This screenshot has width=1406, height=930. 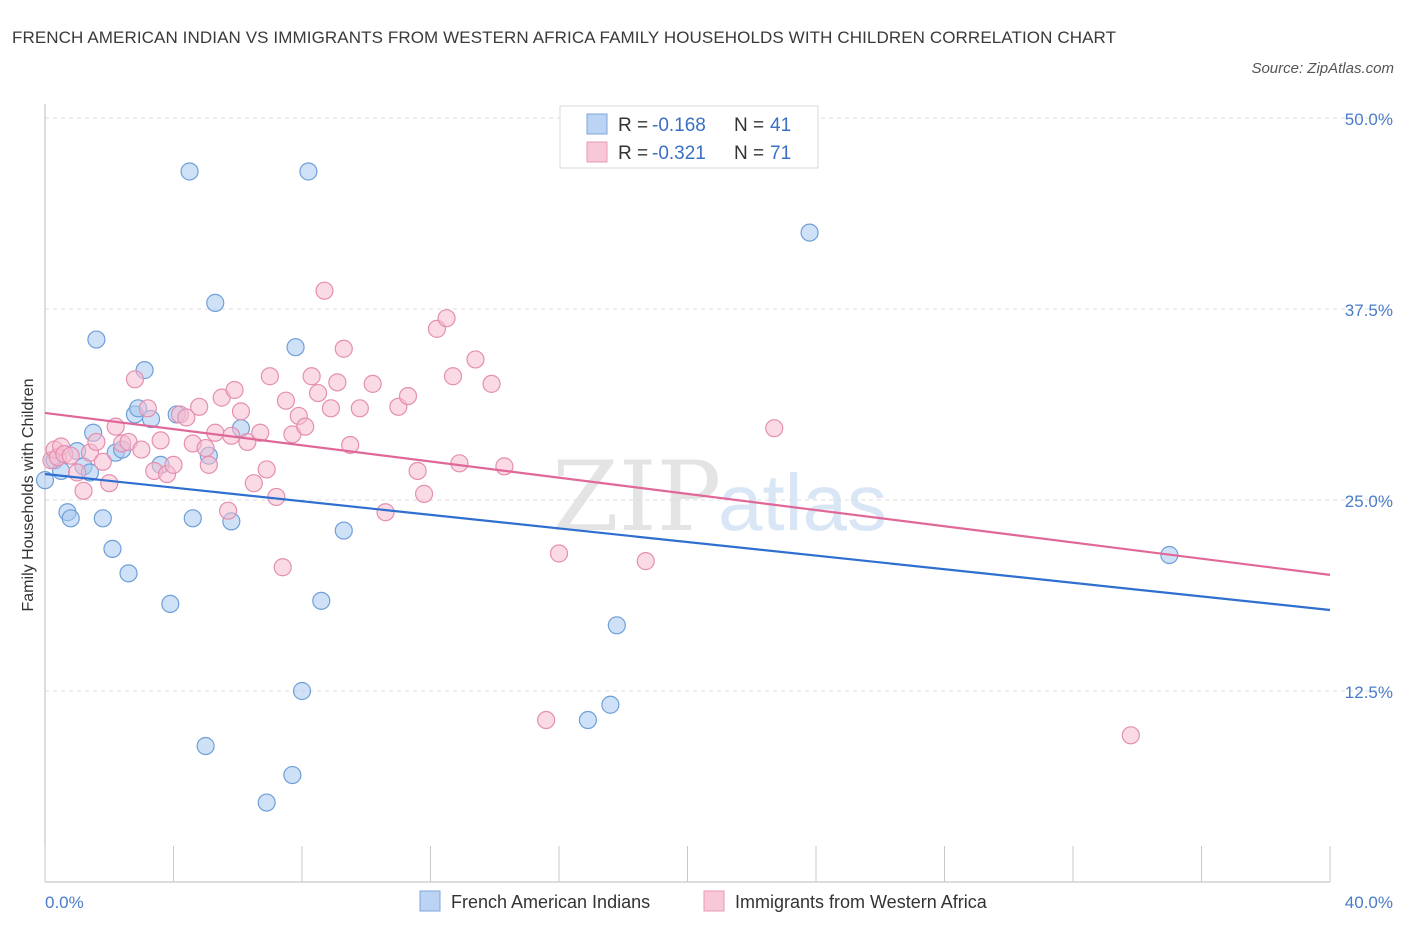 What do you see at coordinates (749, 125) in the screenshot?
I see `legend-n-label-1: N =` at bounding box center [749, 125].